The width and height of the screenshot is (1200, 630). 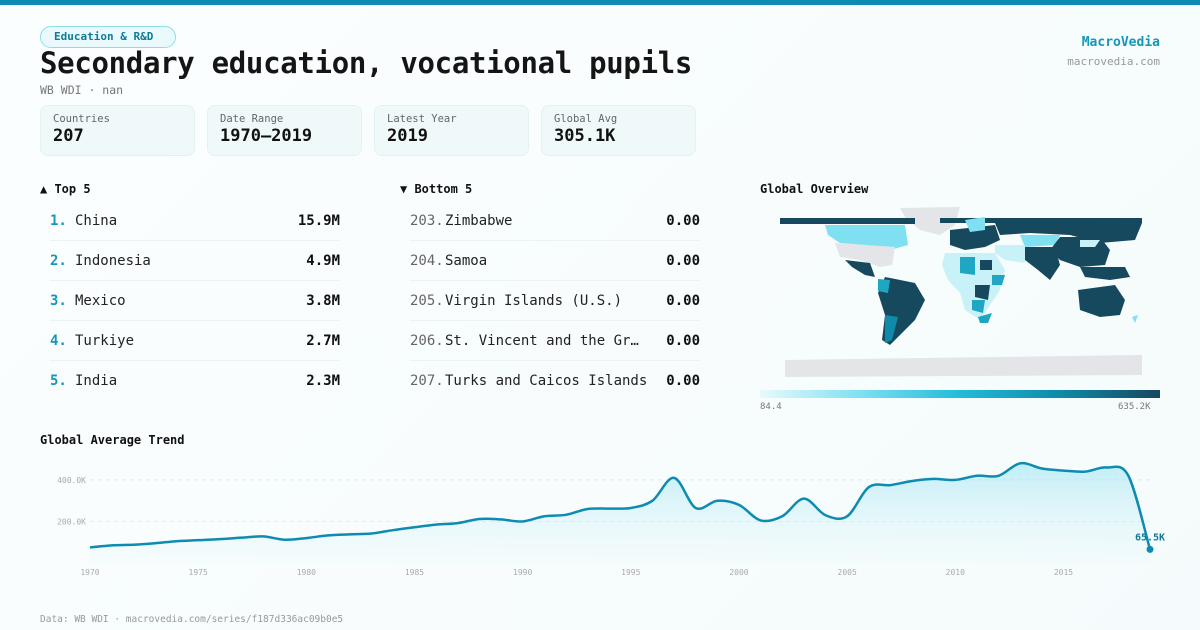 What do you see at coordinates (1134, 407) in the screenshot?
I see `map-legend-max: 635.2K` at bounding box center [1134, 407].